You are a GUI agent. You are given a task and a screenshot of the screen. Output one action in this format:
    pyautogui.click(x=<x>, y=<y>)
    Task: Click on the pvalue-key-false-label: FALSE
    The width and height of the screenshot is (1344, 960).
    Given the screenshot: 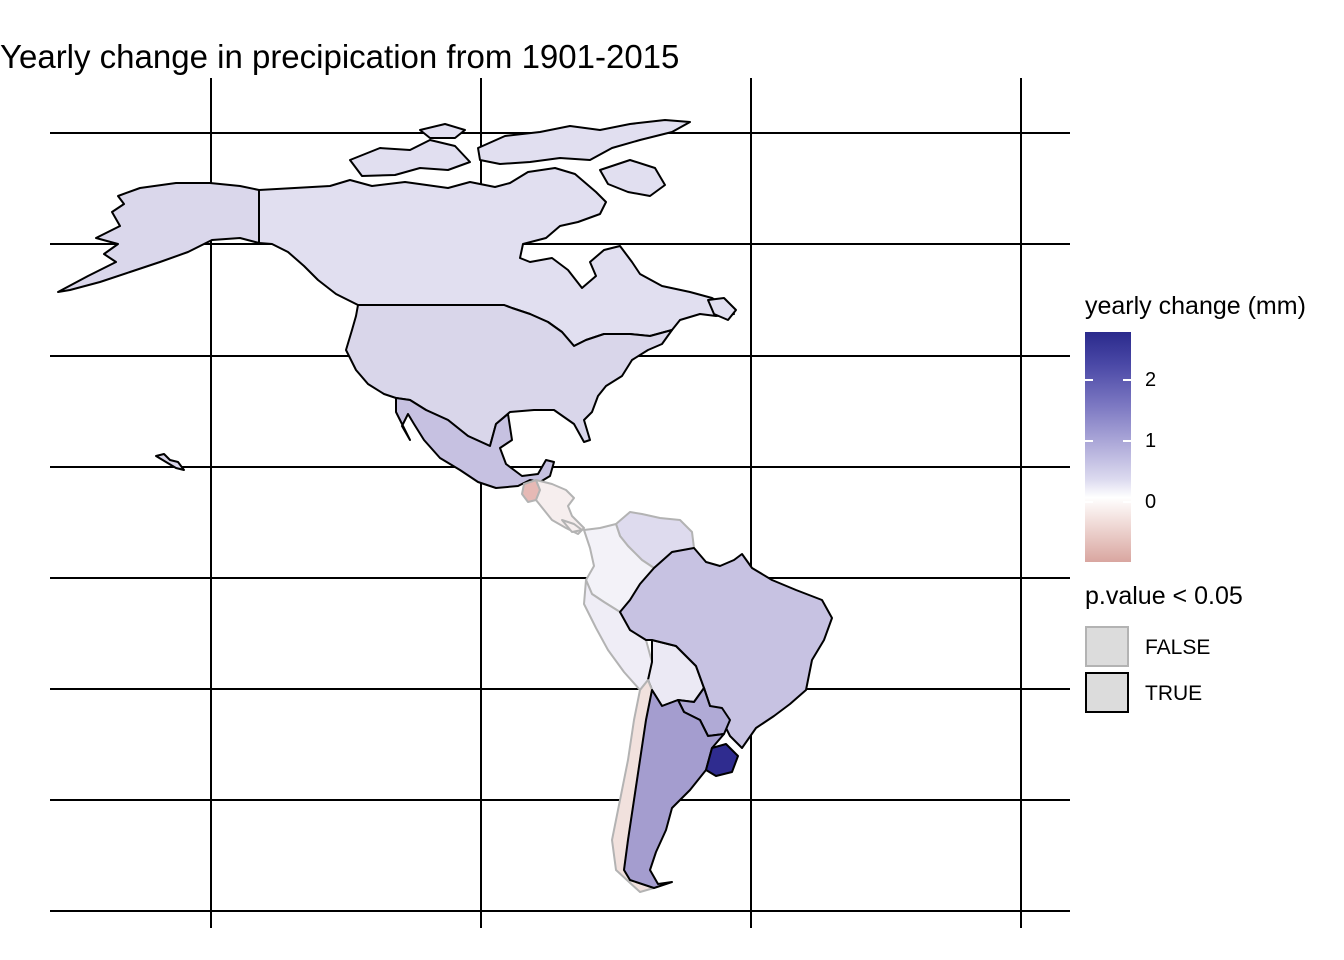 What is the action you would take?
    pyautogui.click(x=1178, y=647)
    